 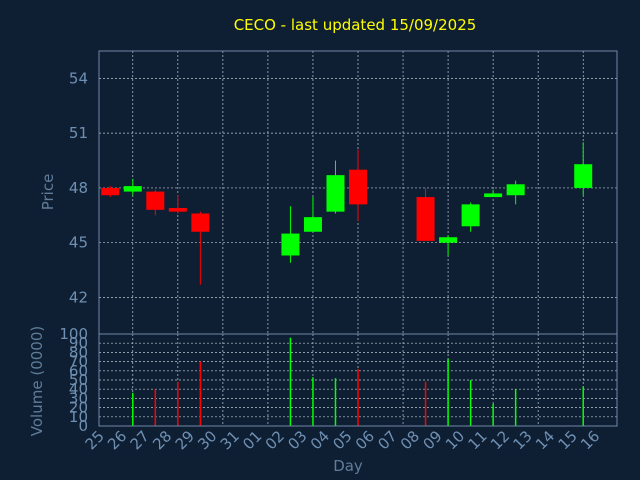 I want to click on volume-axis-label: Volume (0000), so click(x=37, y=381).